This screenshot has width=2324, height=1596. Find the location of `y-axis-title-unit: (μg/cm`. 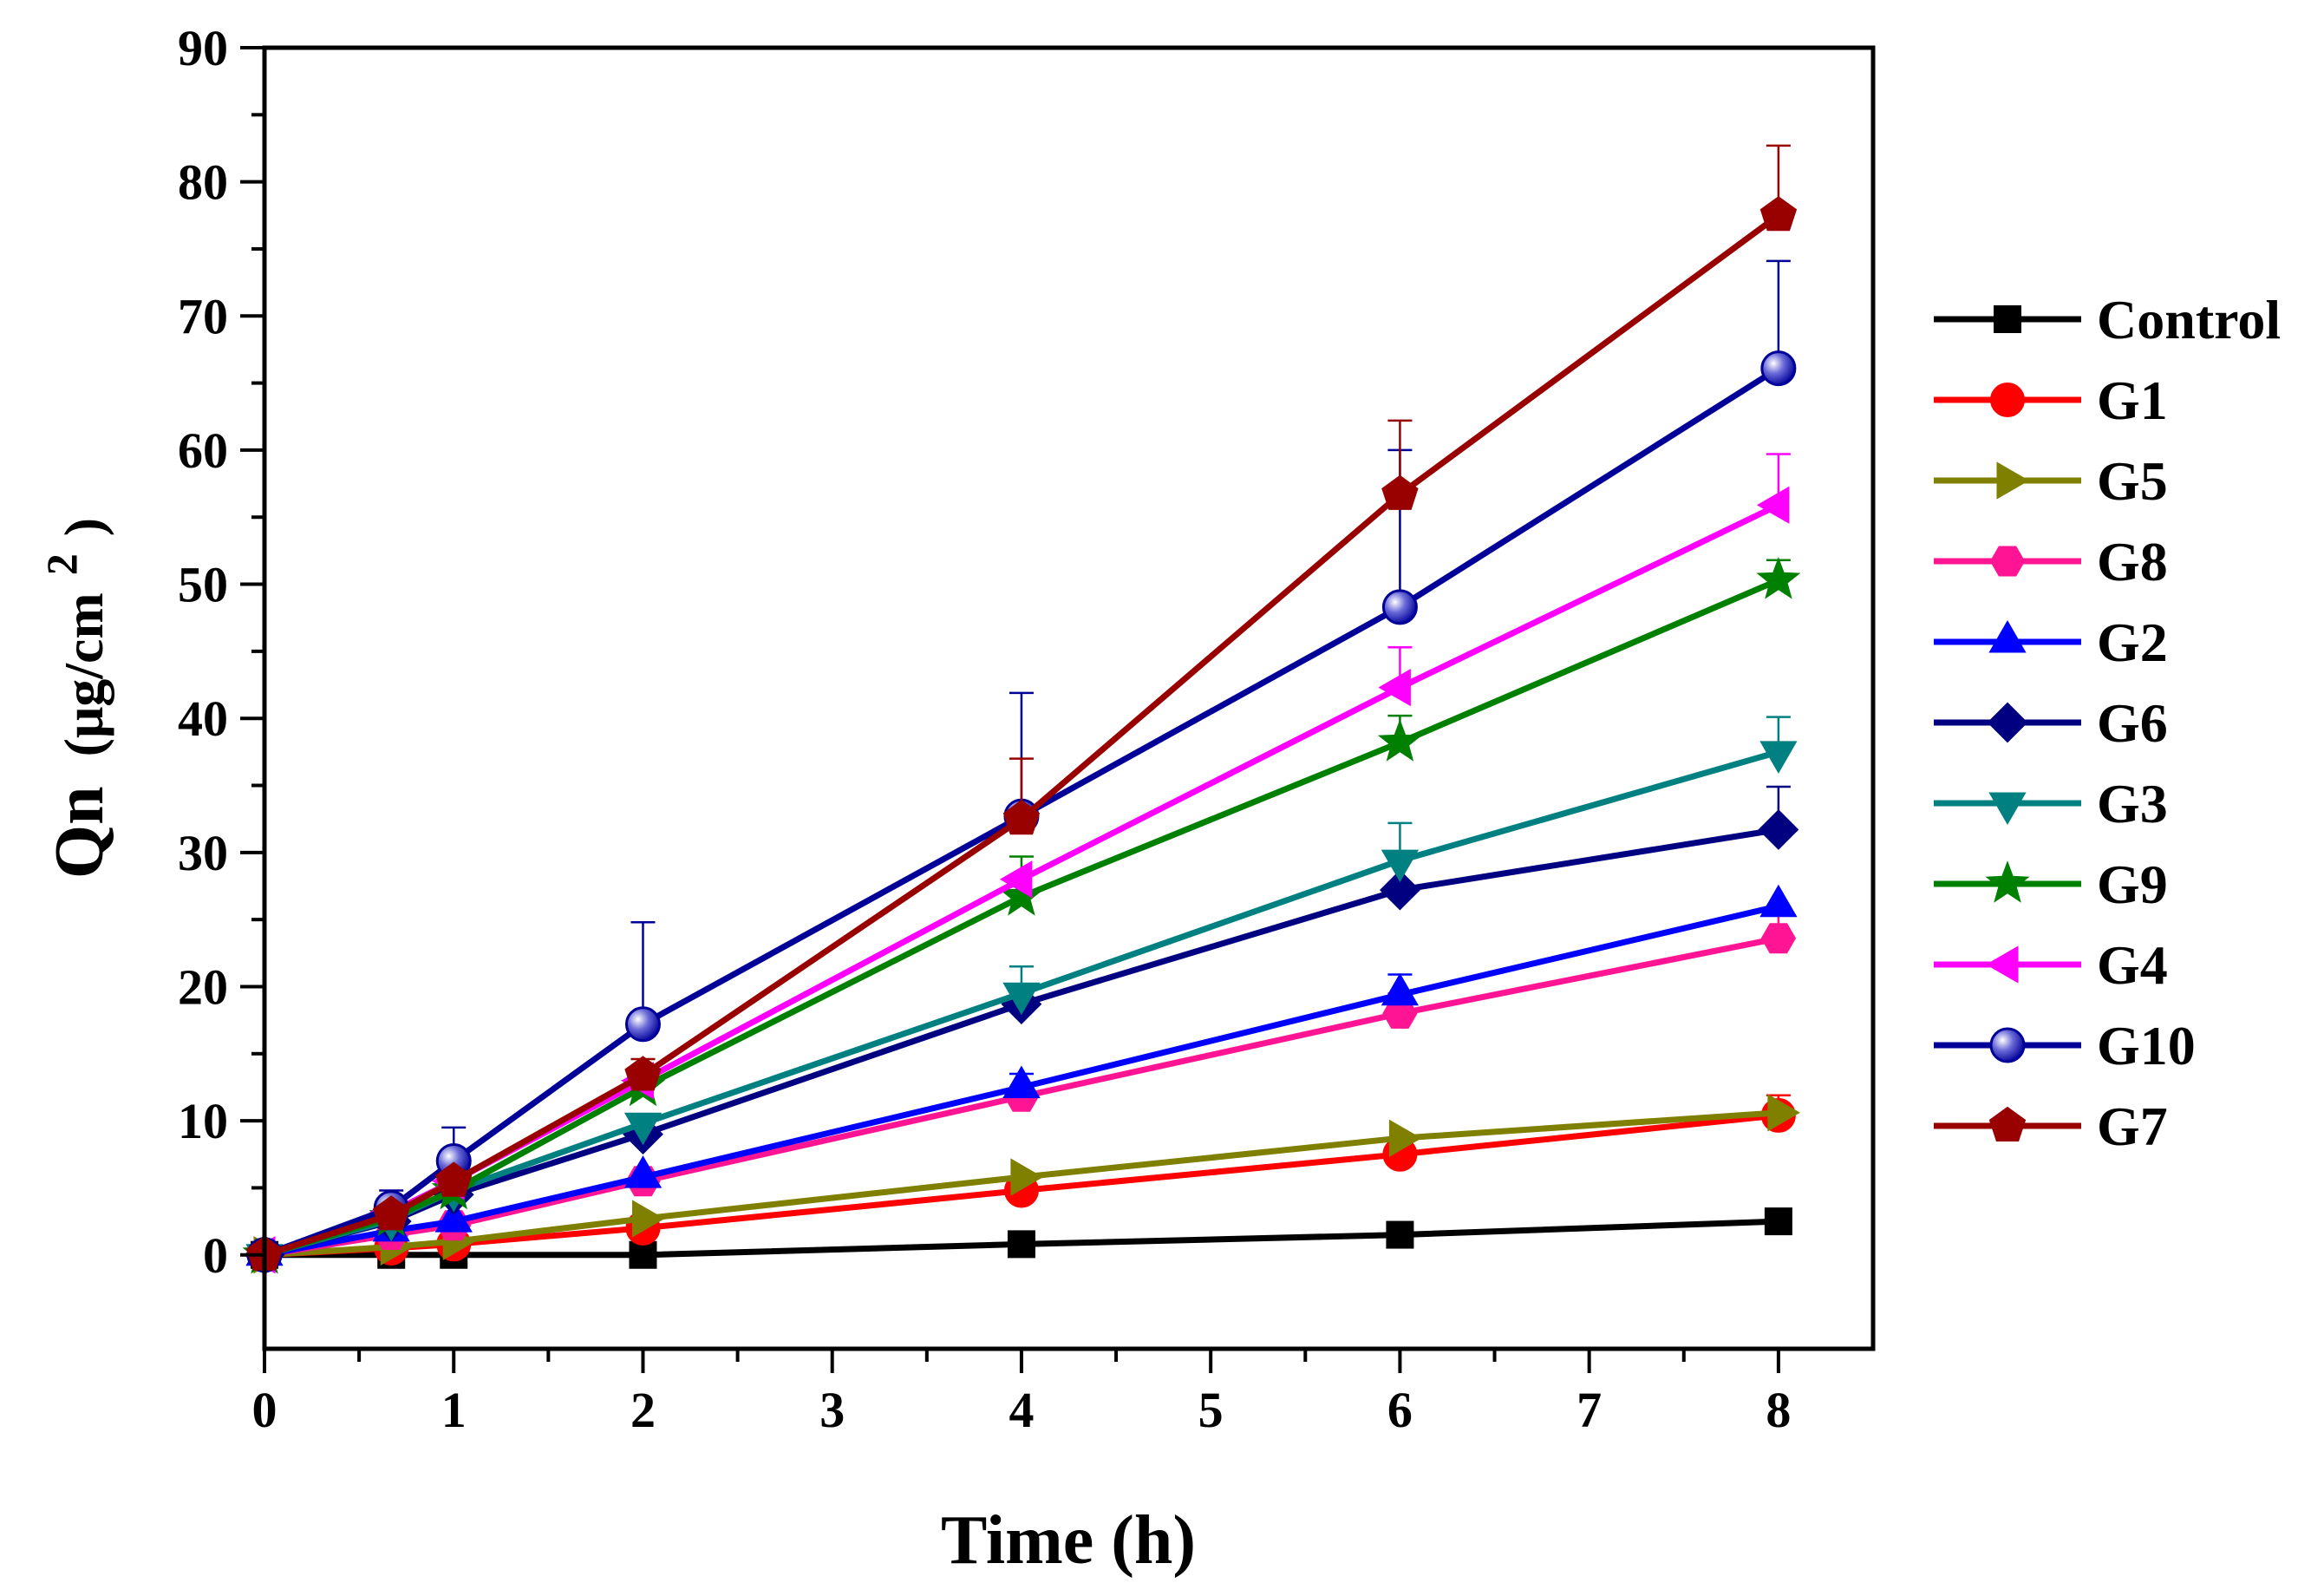

y-axis-title-unit: (μg/cm is located at coordinates (83, 674).